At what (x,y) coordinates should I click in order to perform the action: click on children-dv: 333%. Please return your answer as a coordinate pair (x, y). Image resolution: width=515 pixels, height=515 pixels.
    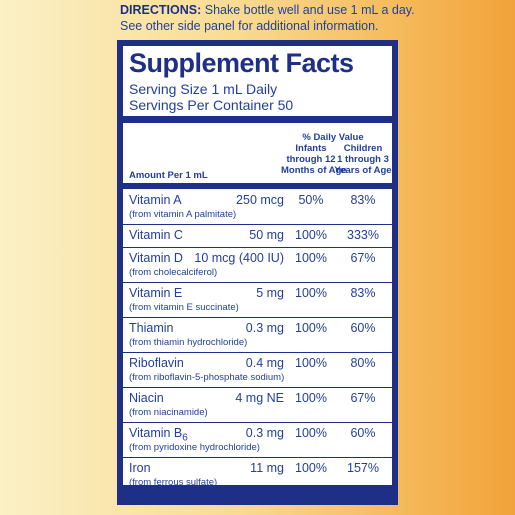
    Looking at the image, I should click on (363, 235).